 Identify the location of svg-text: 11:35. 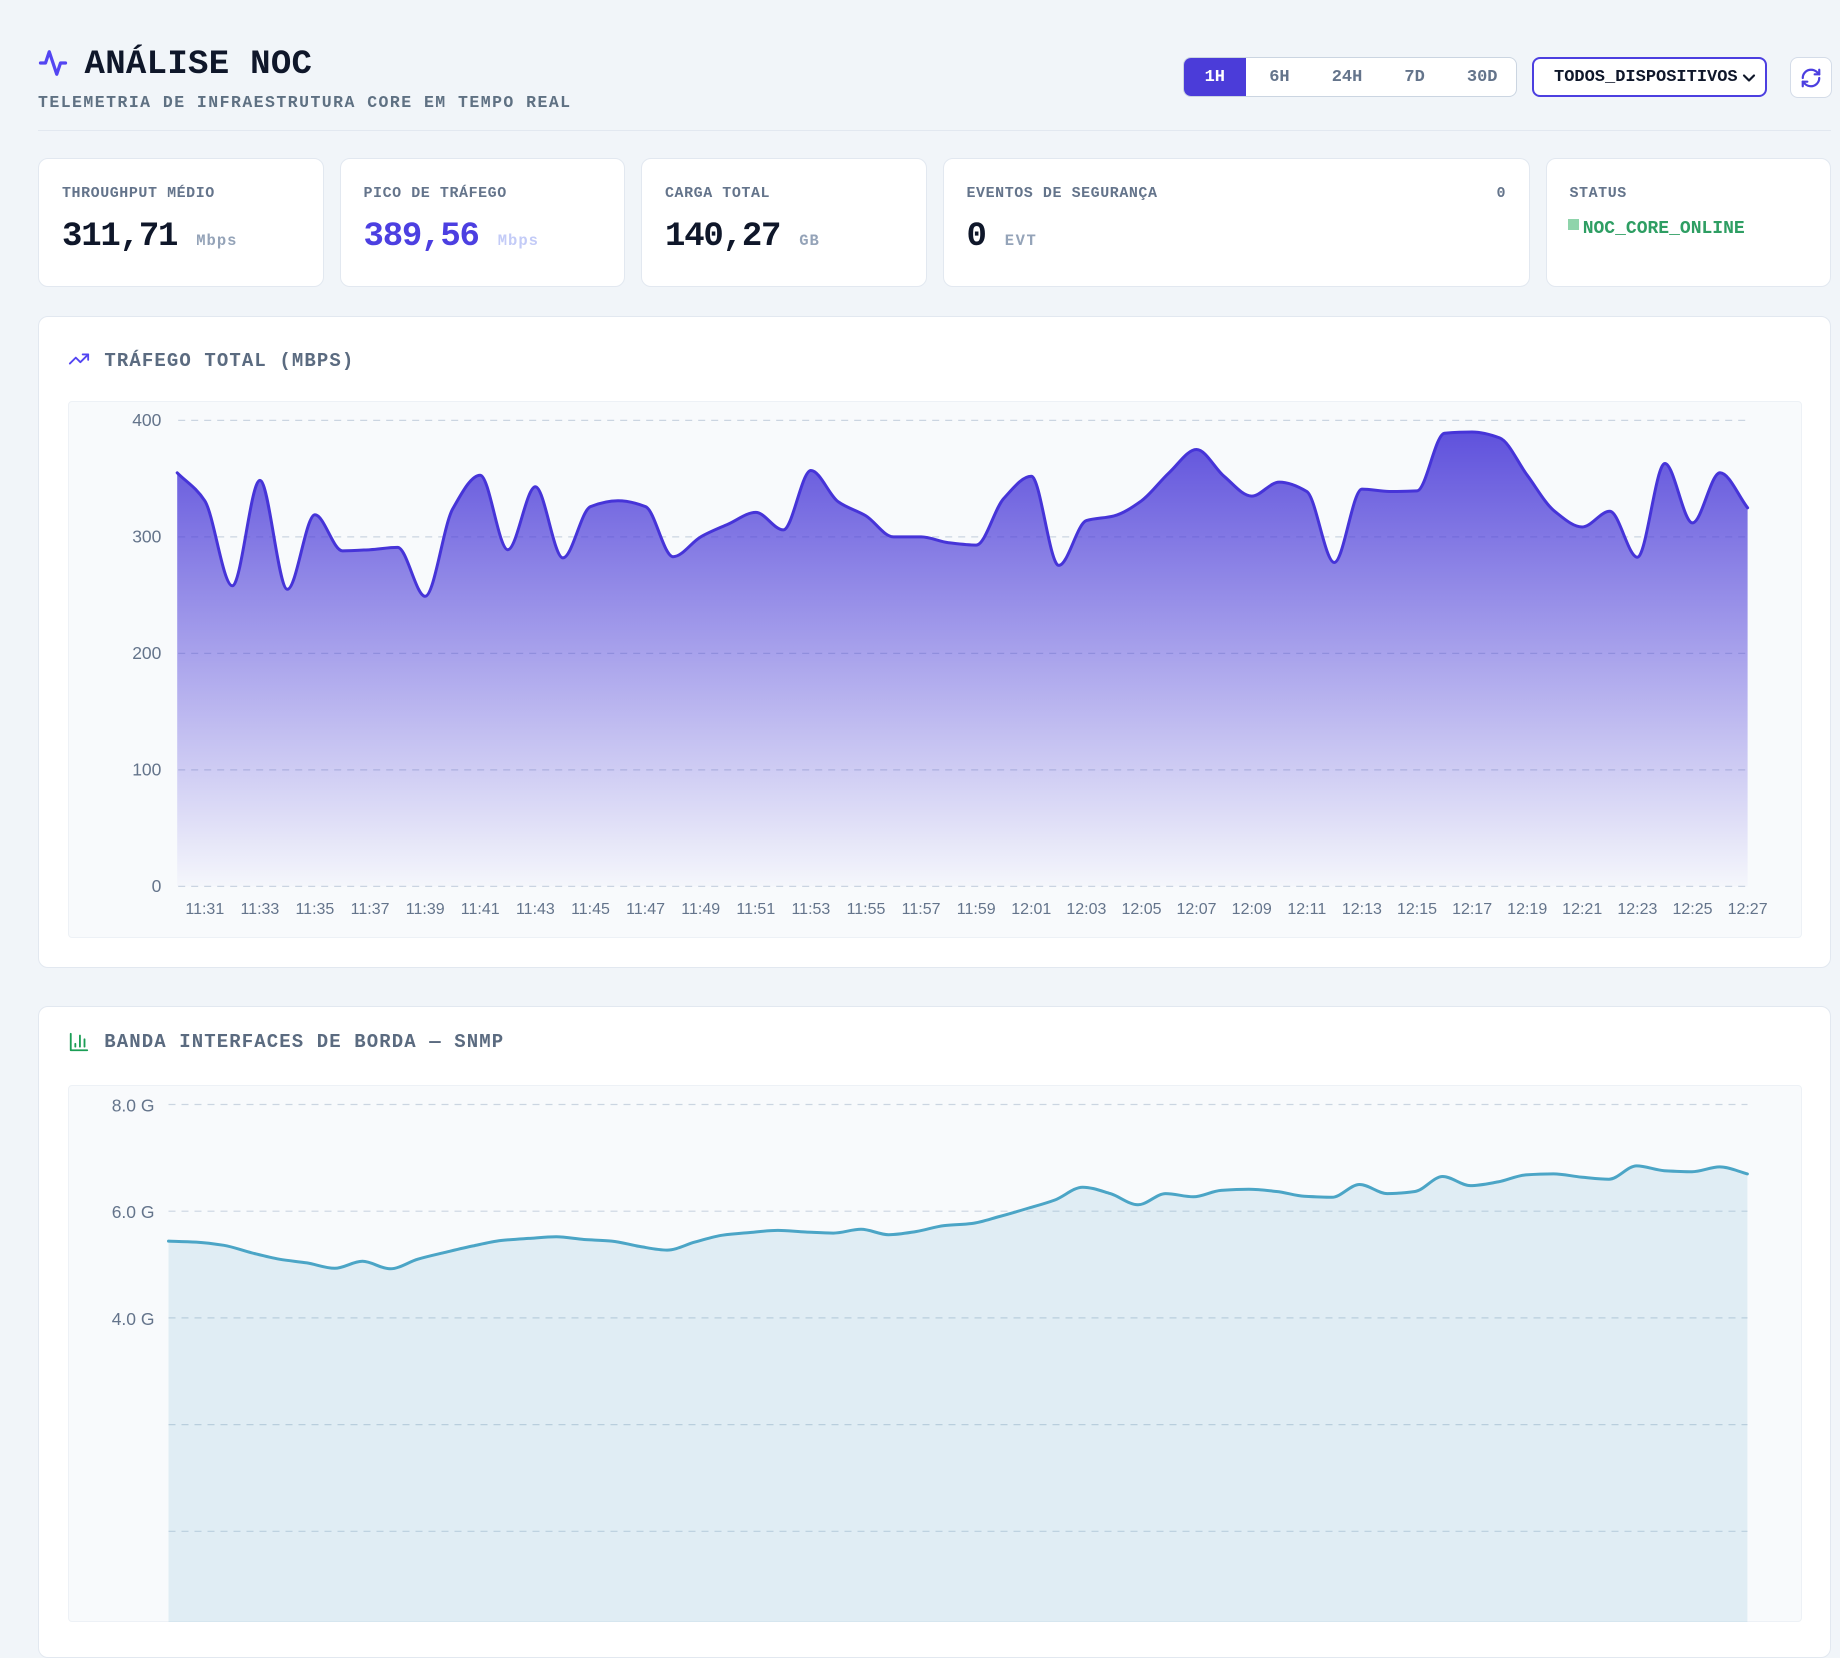
(314, 909).